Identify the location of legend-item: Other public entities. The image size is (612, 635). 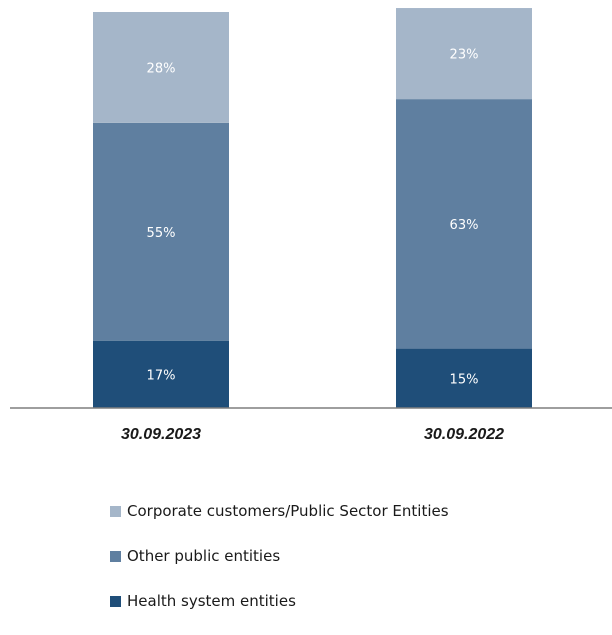
(279, 556).